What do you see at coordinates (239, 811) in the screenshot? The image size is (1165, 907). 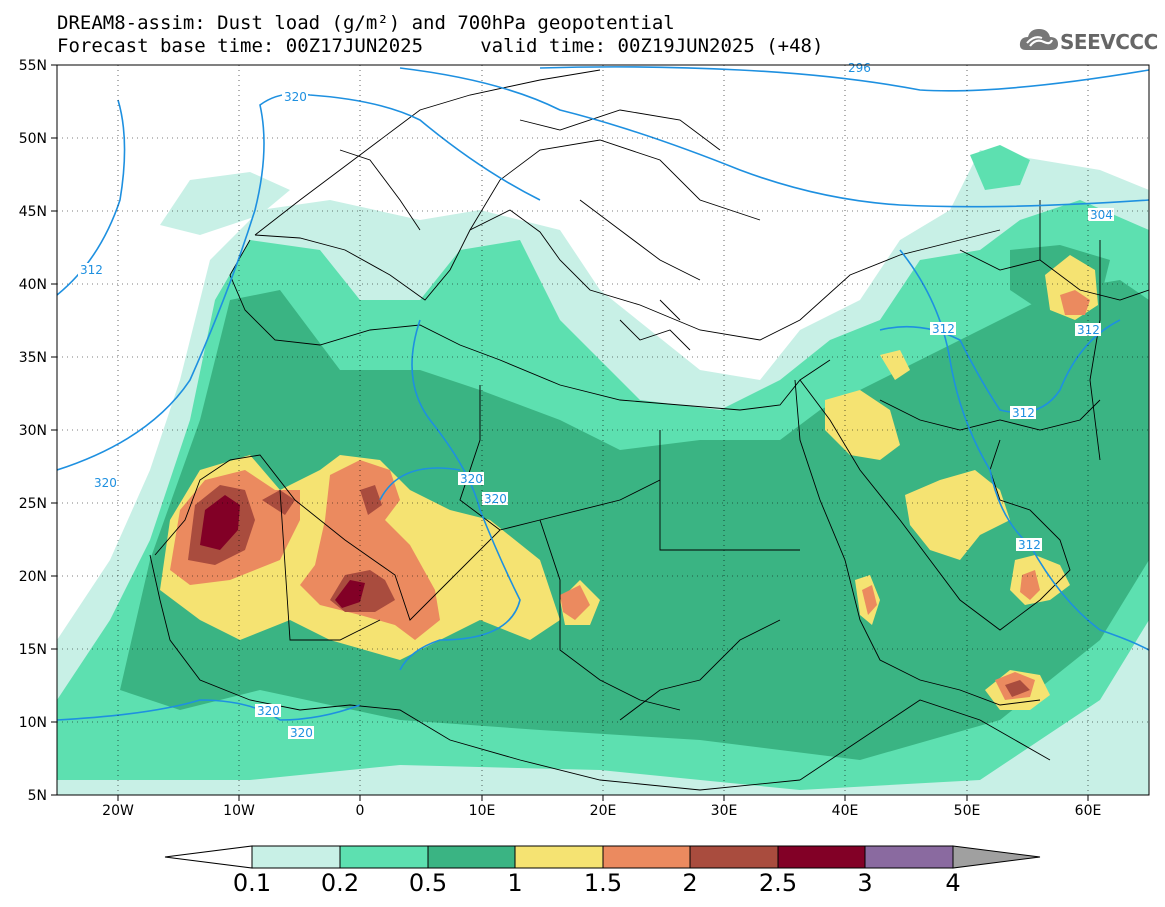 I see `lon-label: 10W` at bounding box center [239, 811].